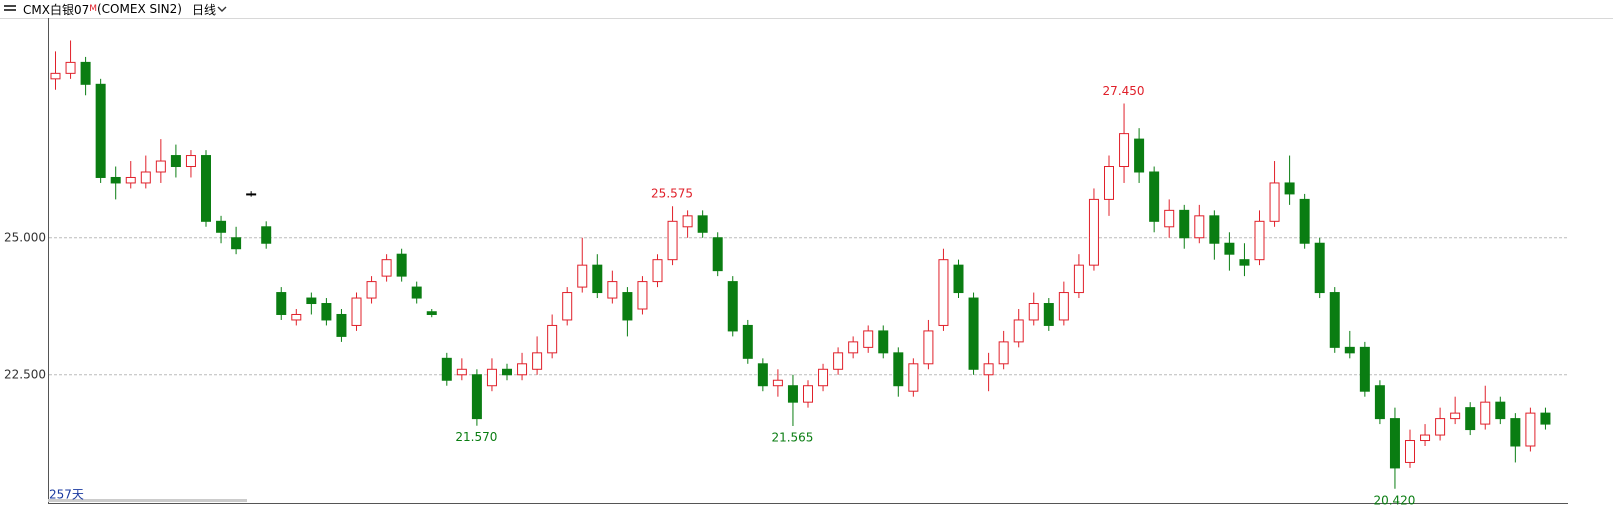  I want to click on extreme-label: 21.565, so click(792, 438).